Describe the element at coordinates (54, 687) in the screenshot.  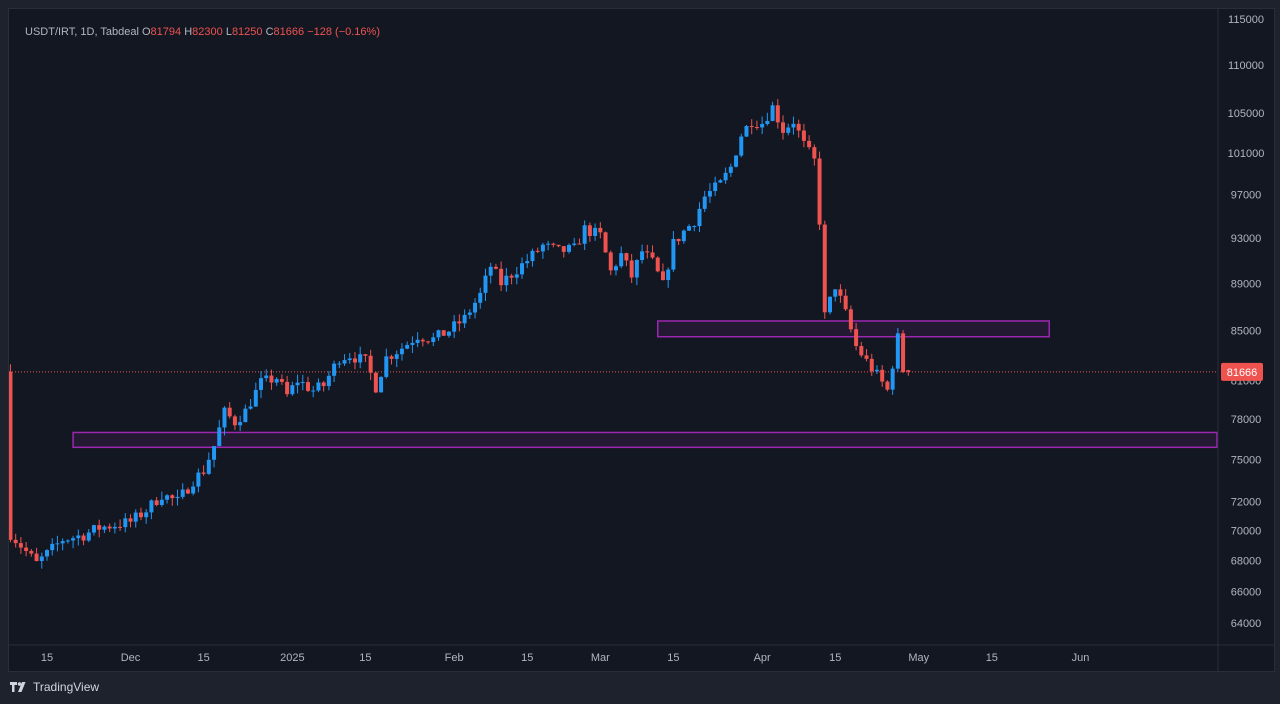
I see `tradingview-brand: TradingView` at that location.